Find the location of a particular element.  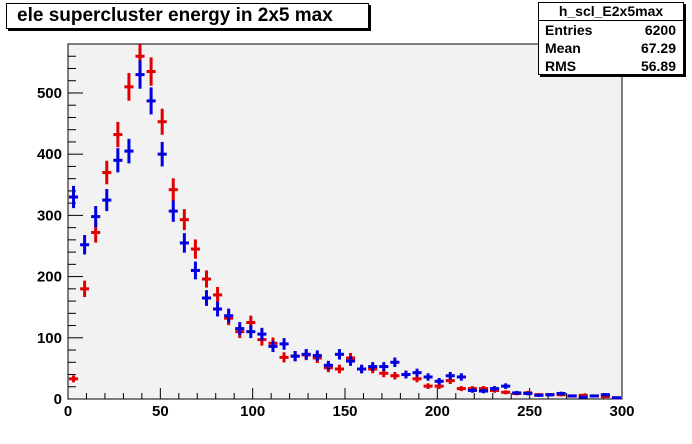

stats-value: 56.89 is located at coordinates (658, 66).